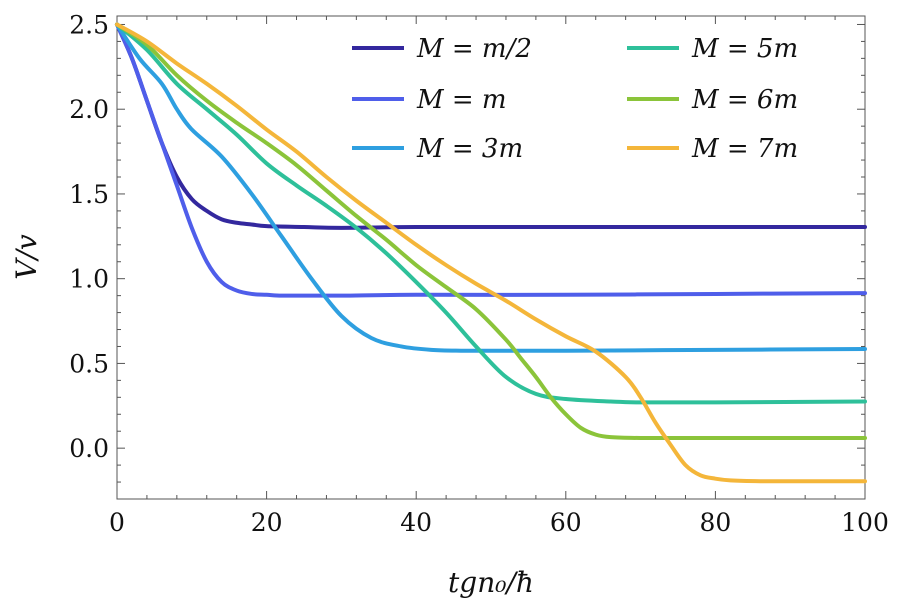 This screenshot has height=614, width=897. I want to click on x-tick-label: 0, so click(117, 522).